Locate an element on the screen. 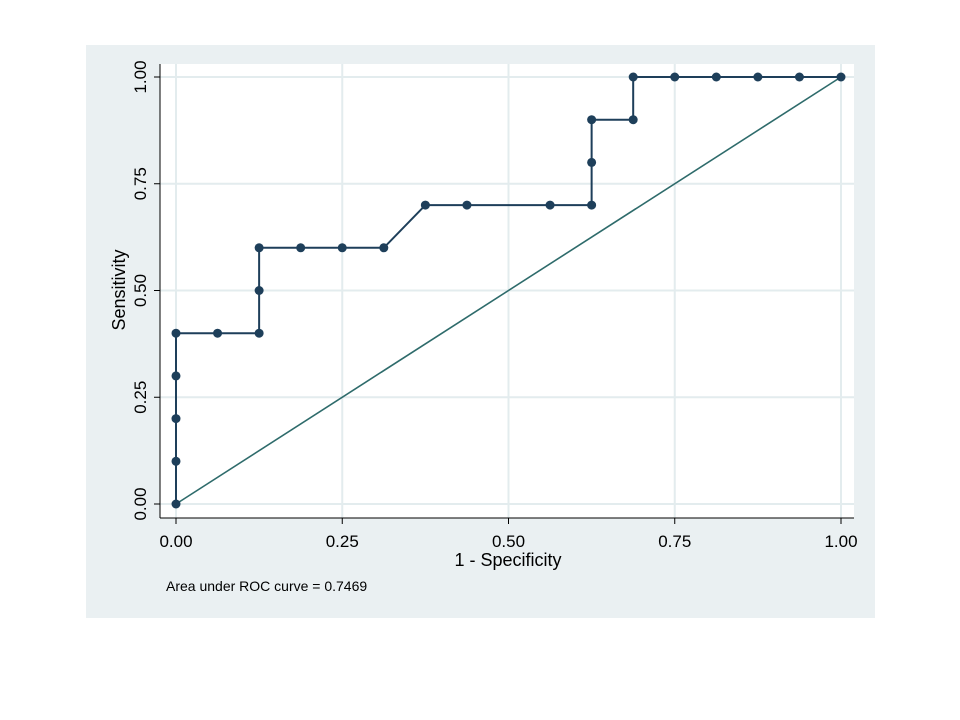 Image resolution: width=960 pixels, height=720 pixels. y-tick-labels: 0.00 0.25 0.50 0.75 1.00 is located at coordinates (140, 290).